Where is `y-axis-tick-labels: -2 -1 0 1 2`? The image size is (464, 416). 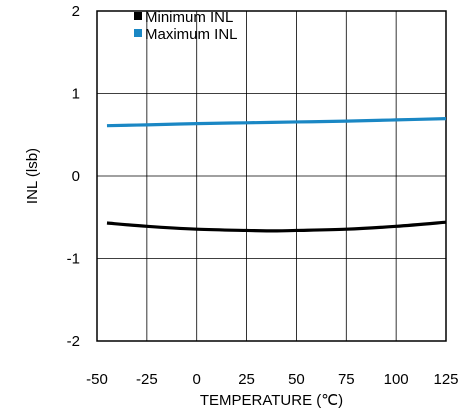 y-axis-tick-labels: -2 -1 0 1 2 is located at coordinates (73, 176).